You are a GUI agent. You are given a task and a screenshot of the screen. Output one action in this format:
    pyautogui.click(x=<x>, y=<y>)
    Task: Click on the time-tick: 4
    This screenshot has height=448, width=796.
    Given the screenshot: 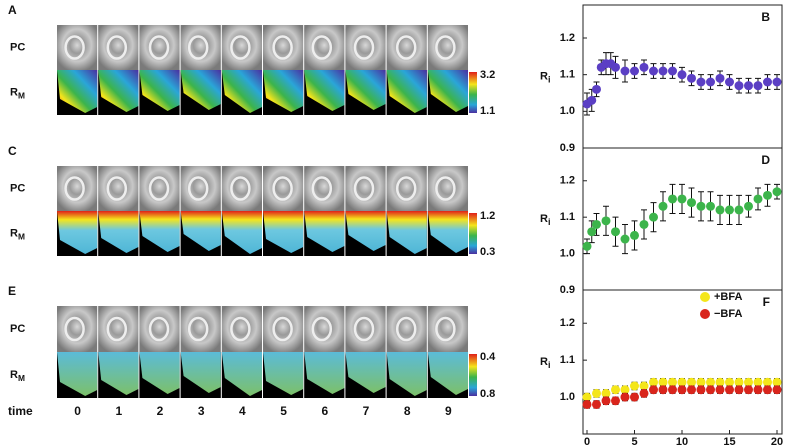 What is the action you would take?
    pyautogui.click(x=242, y=411)
    